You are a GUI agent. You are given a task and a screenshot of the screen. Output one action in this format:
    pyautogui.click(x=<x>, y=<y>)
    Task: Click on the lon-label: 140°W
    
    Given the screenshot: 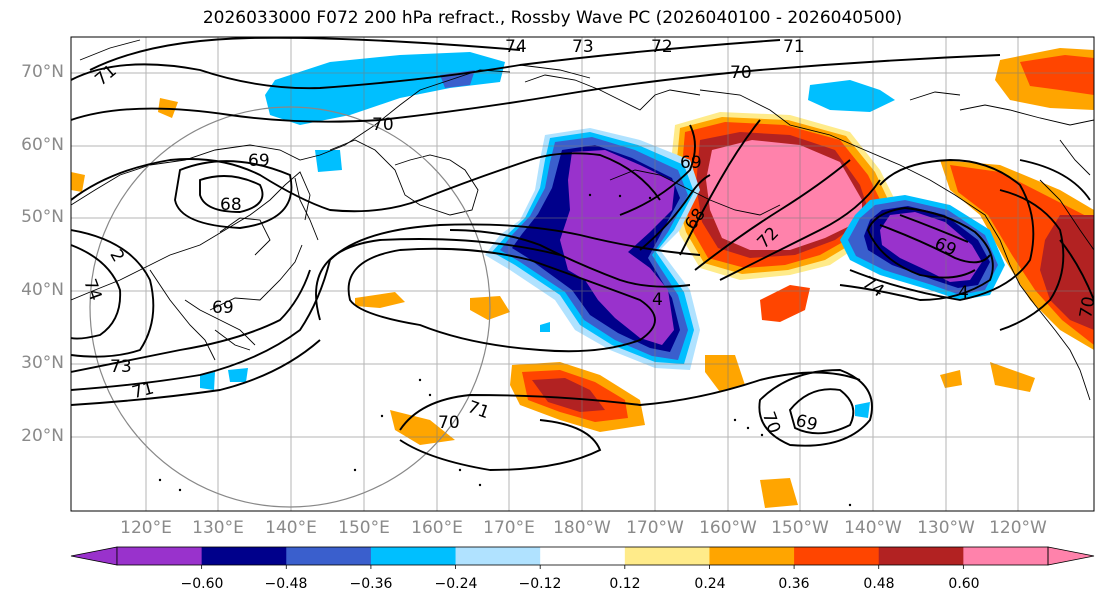 What is the action you would take?
    pyautogui.click(x=873, y=528)
    